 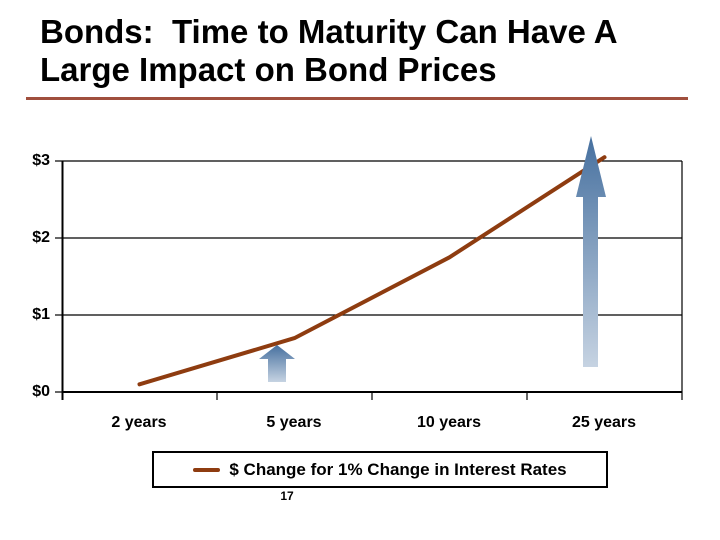 I want to click on x-tick-label-25-years: 25 years, so click(x=604, y=422).